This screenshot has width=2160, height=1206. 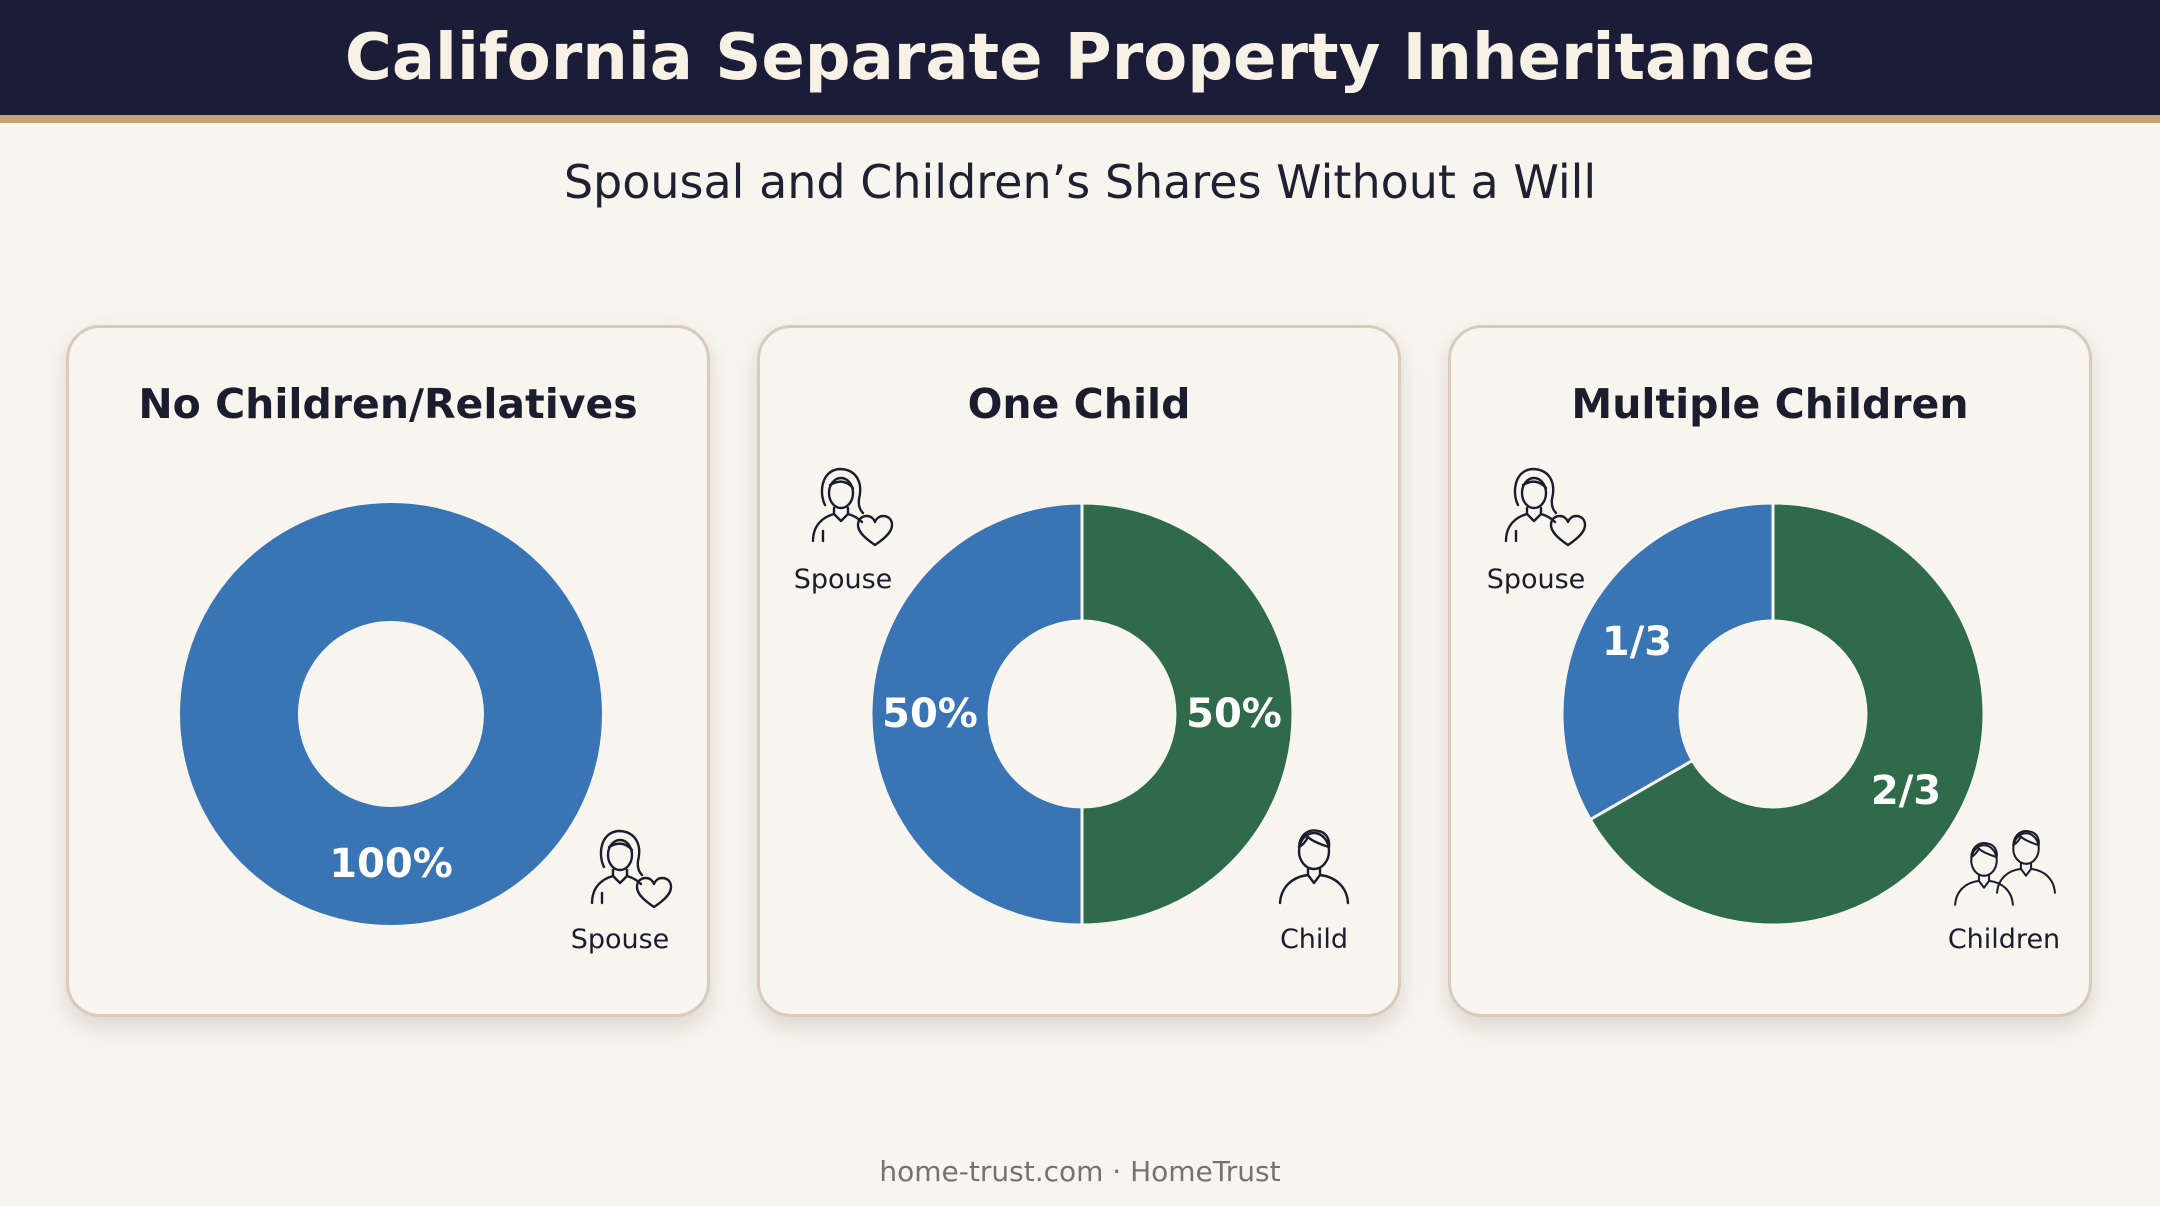 What do you see at coordinates (1906, 791) in the screenshot?
I see `slice-value-label: 2/3` at bounding box center [1906, 791].